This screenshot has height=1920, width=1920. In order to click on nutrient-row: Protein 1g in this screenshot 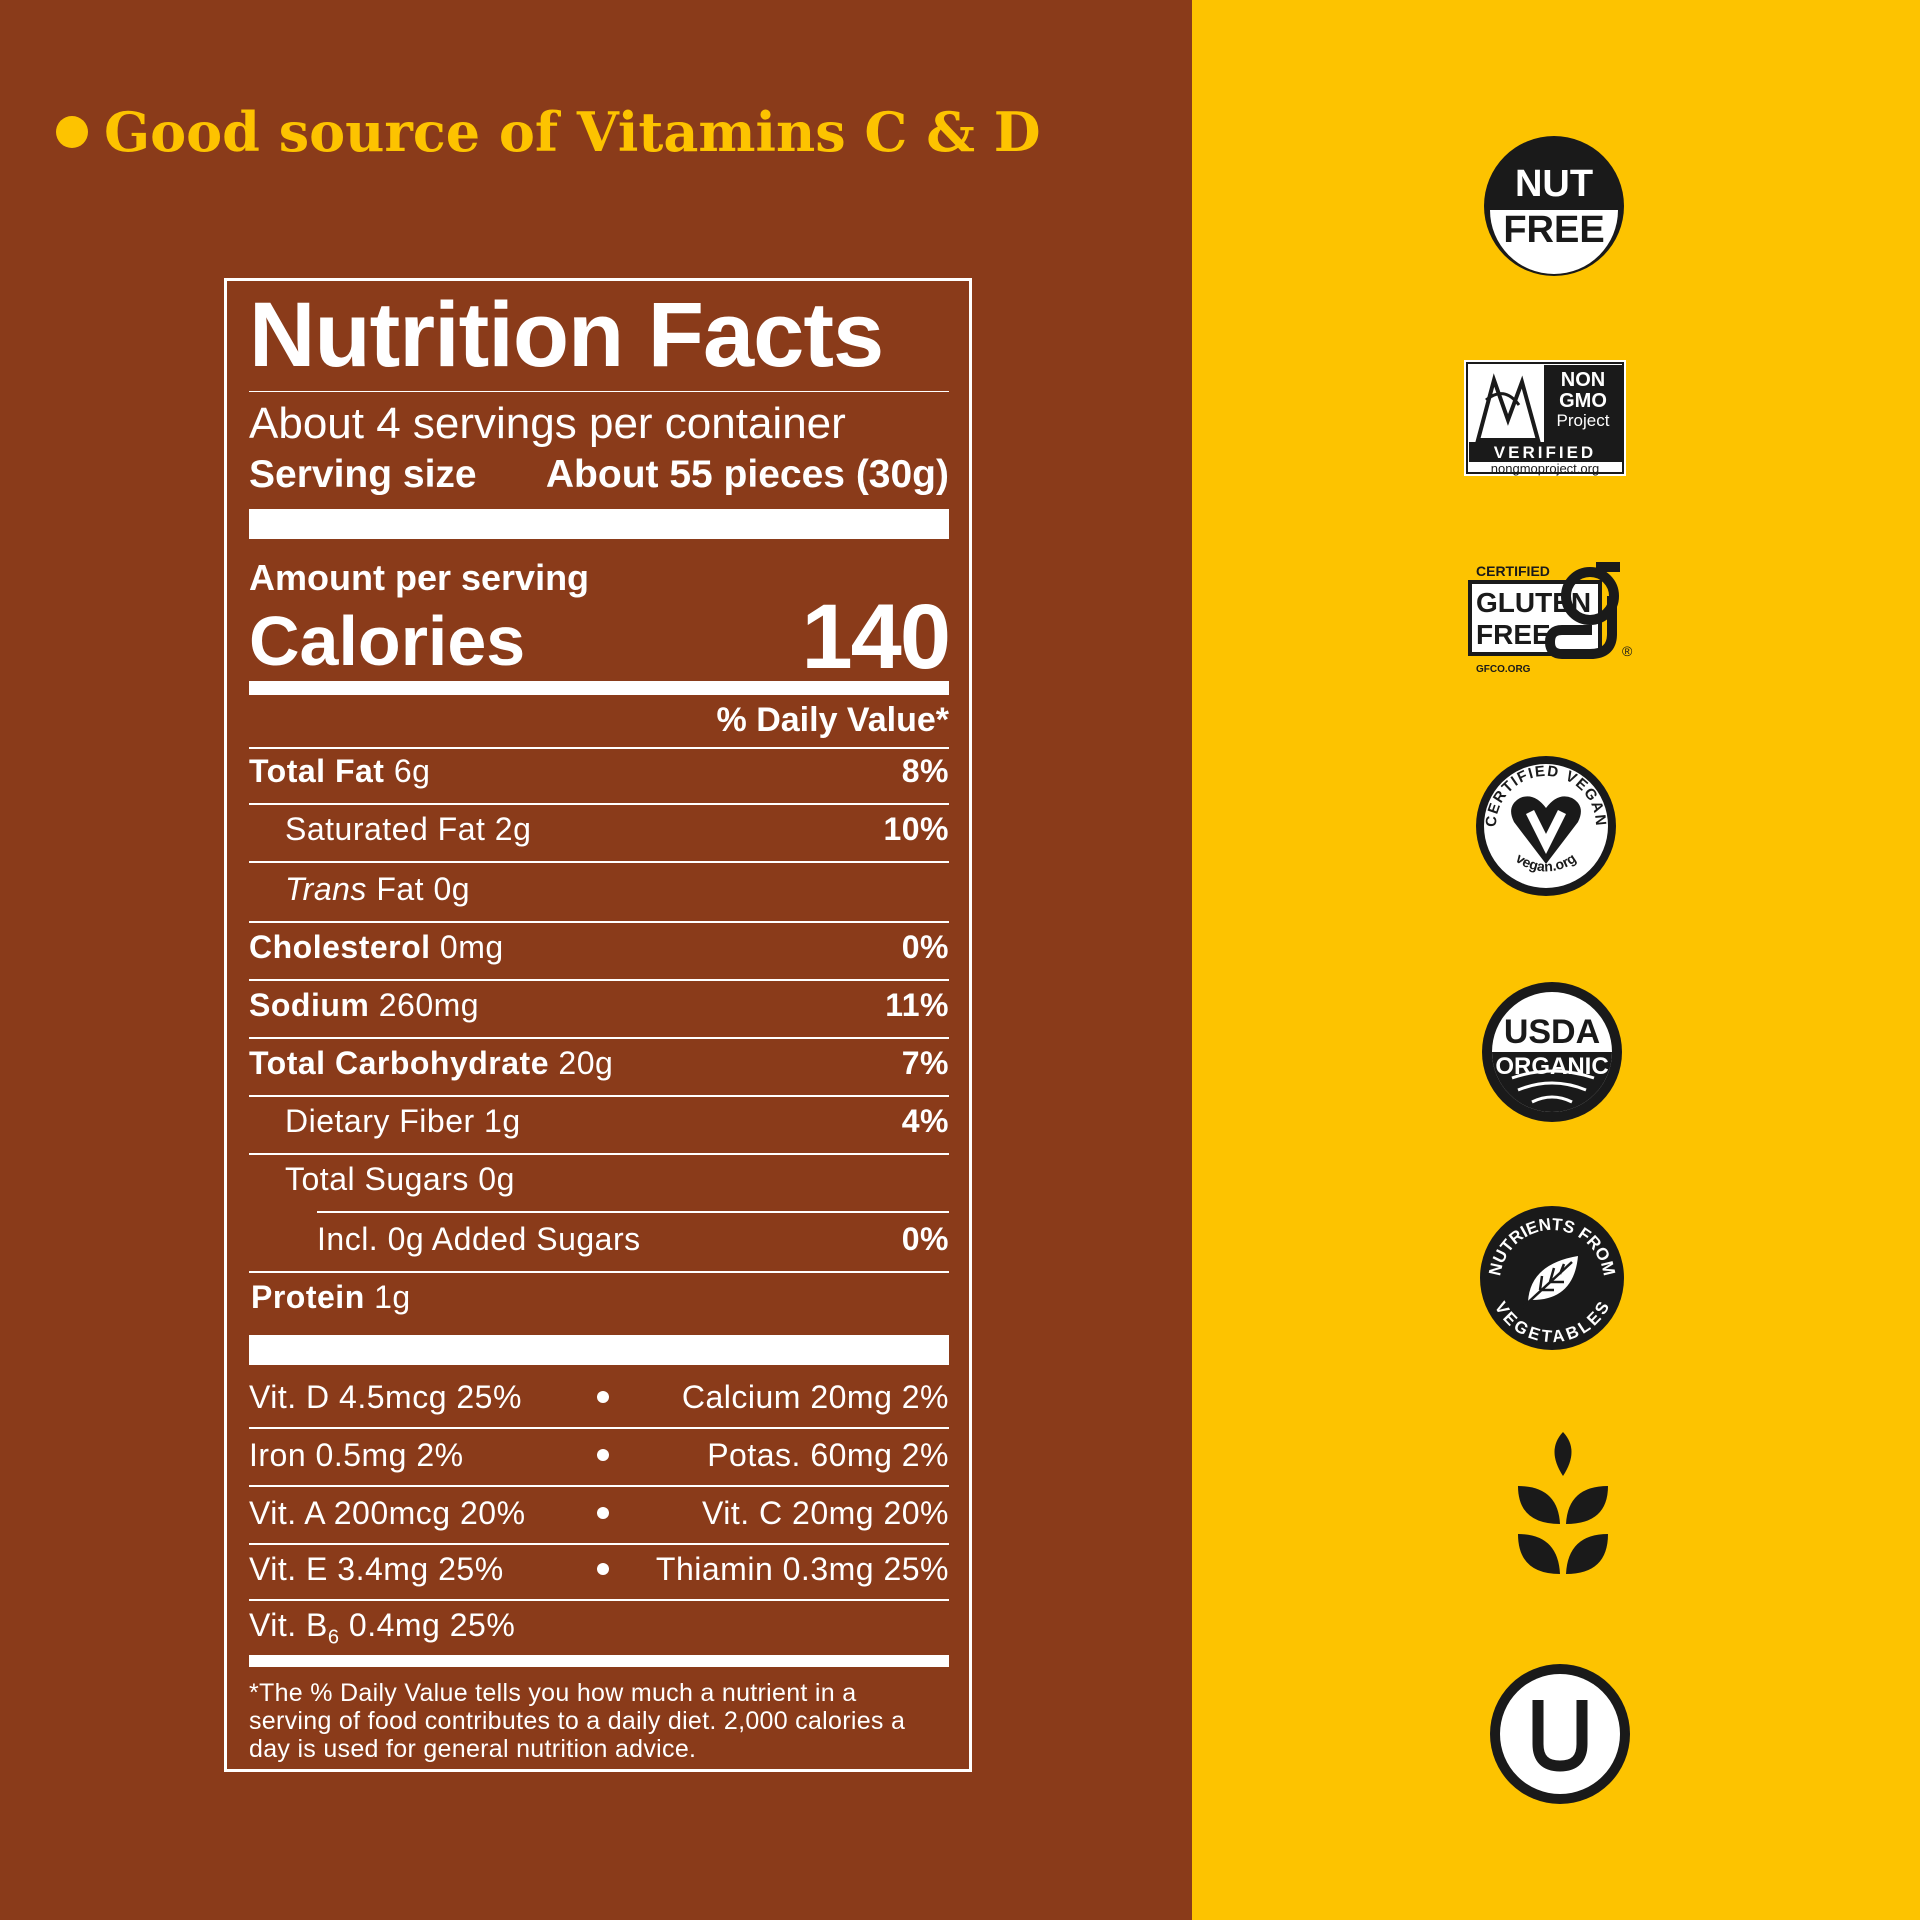, I will do `click(599, 1299)`.